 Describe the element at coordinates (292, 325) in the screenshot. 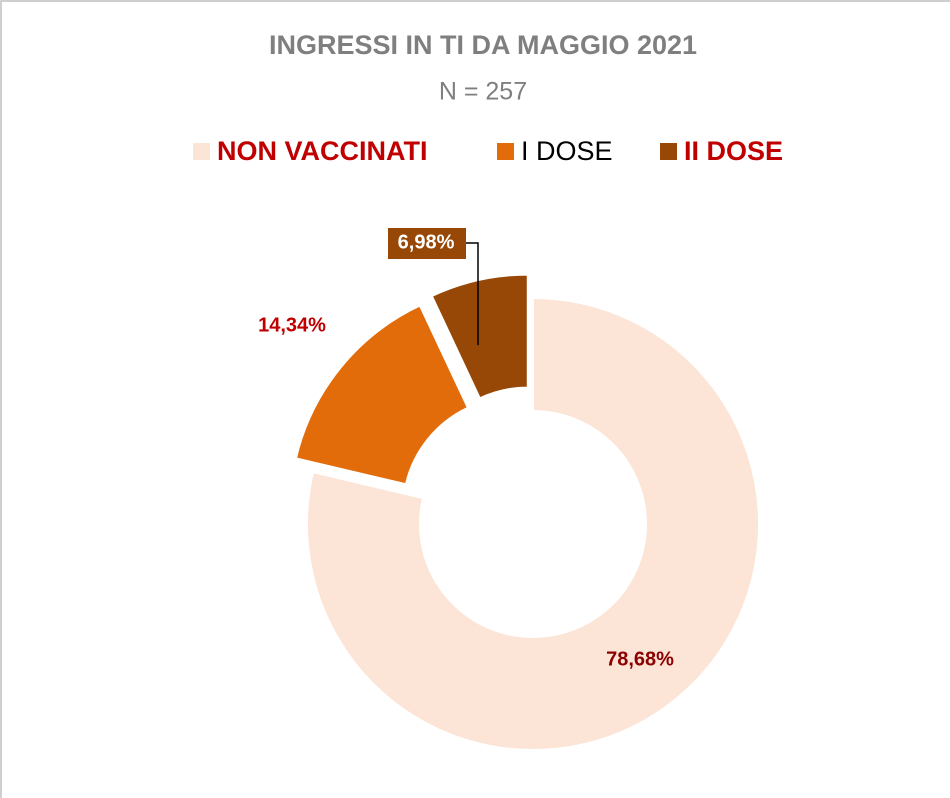

I see `data-label: 14,34%` at that location.